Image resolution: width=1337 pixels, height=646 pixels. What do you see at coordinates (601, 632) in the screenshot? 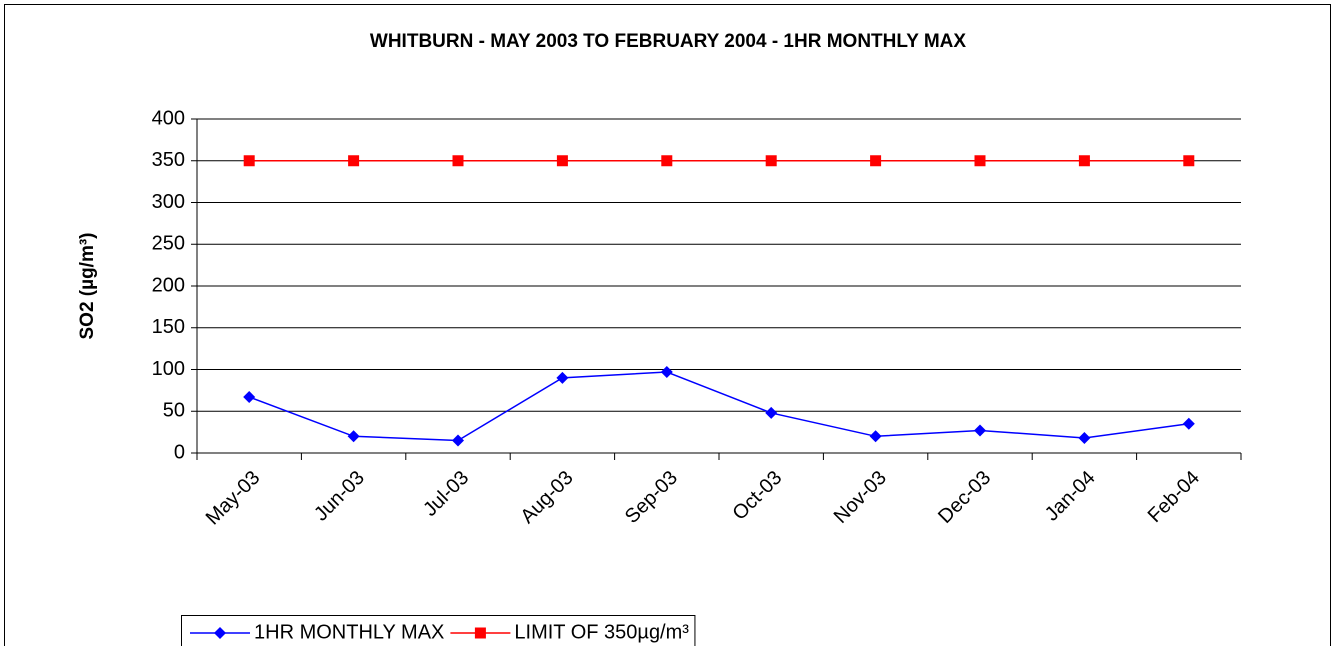
I see `legend-label: LIMIT OF 350µg/m³` at bounding box center [601, 632].